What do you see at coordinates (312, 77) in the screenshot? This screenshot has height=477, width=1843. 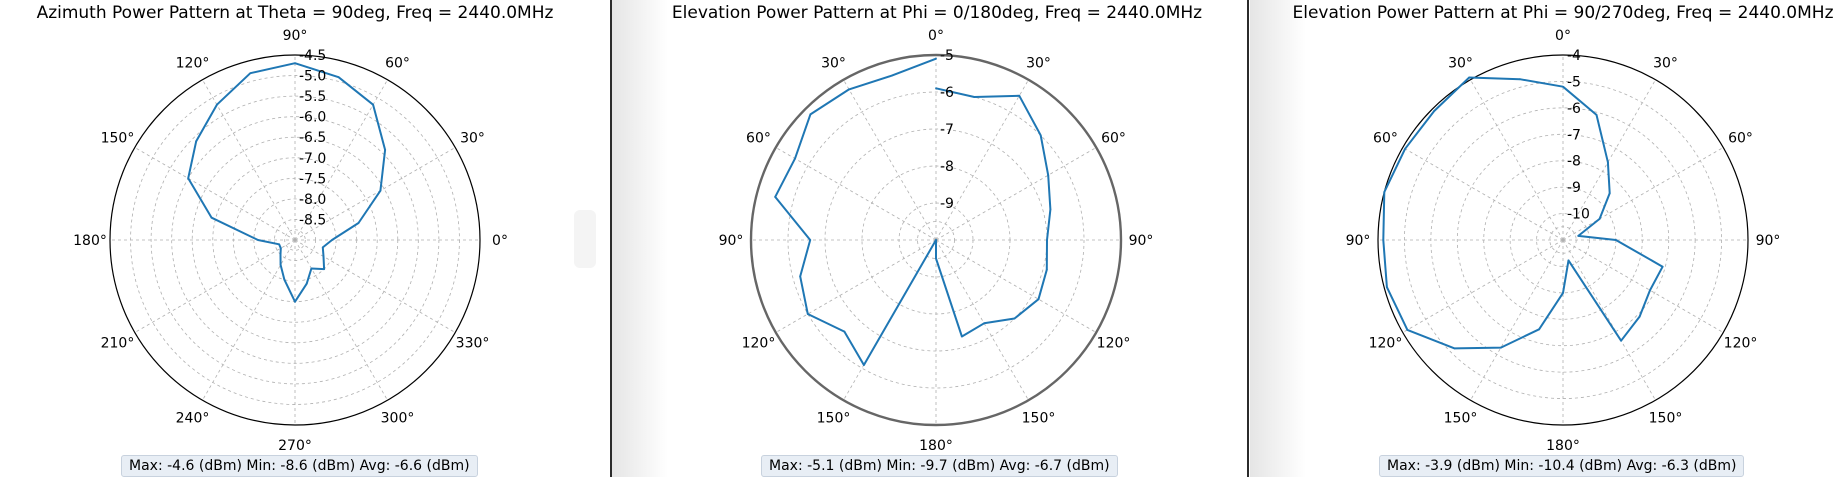 I see `radial-tick-label: -5.0` at bounding box center [312, 77].